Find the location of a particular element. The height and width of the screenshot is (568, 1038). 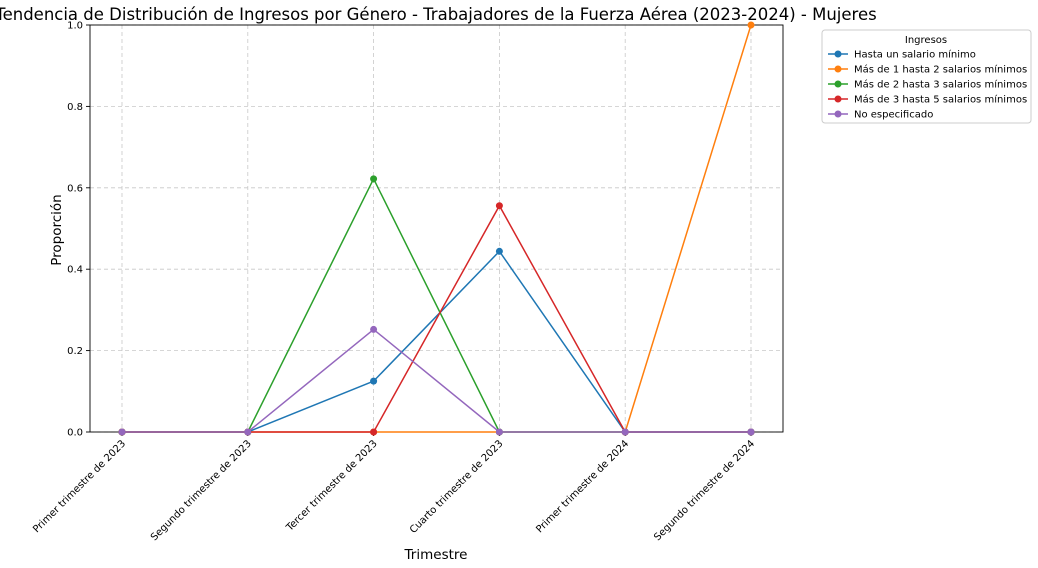

legend-label-2: Más de 1 hasta 2 salarios mínimos is located at coordinates (940, 70).